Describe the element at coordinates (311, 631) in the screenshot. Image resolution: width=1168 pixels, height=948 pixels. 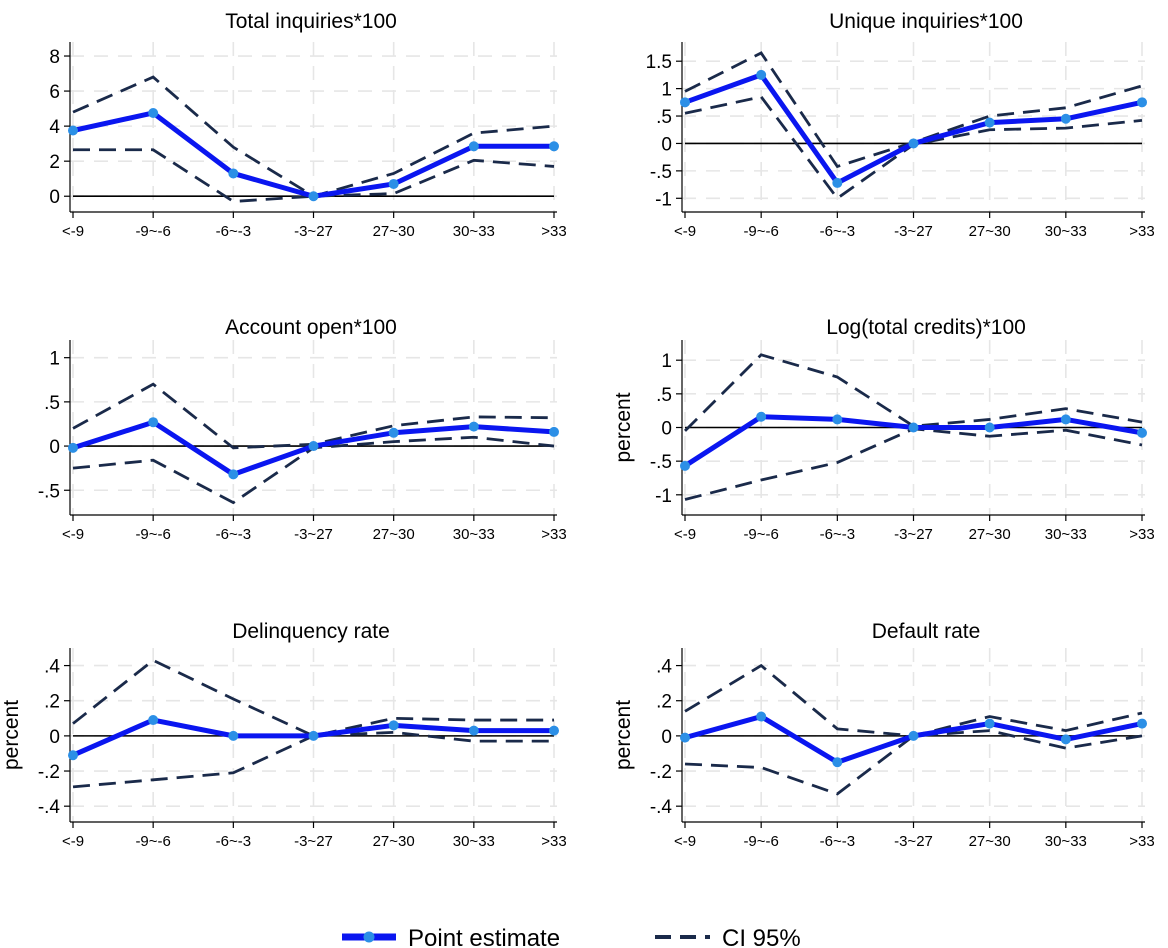
I see `panel-title: Delinquency rate` at that location.